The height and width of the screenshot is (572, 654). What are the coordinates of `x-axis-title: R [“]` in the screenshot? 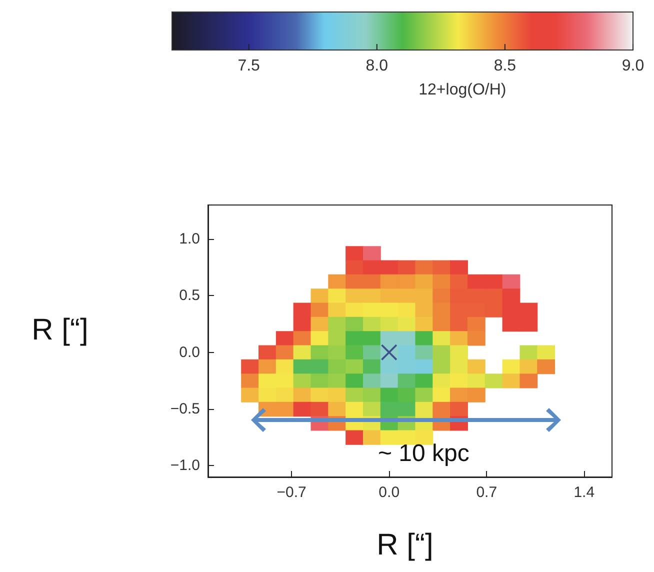 It's located at (405, 545).